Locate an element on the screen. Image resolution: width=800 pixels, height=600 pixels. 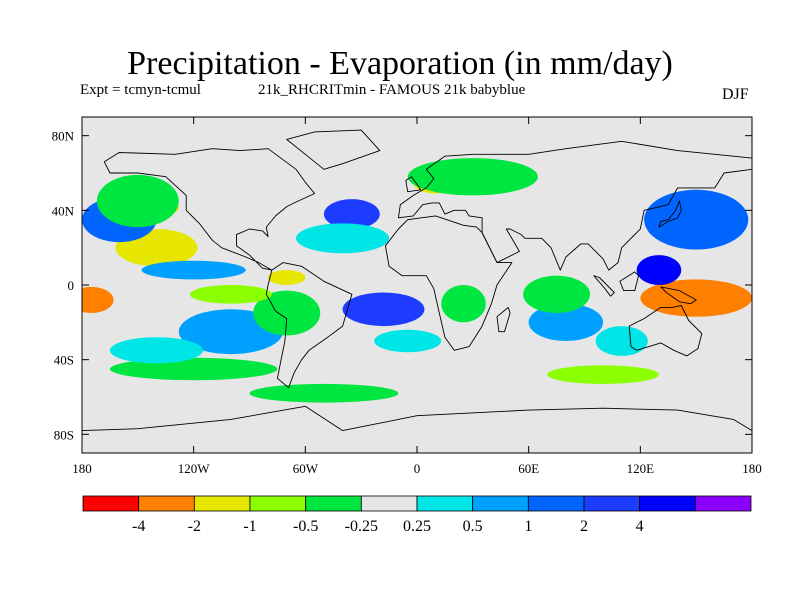
coastline-antarctica is located at coordinates (417, 429).